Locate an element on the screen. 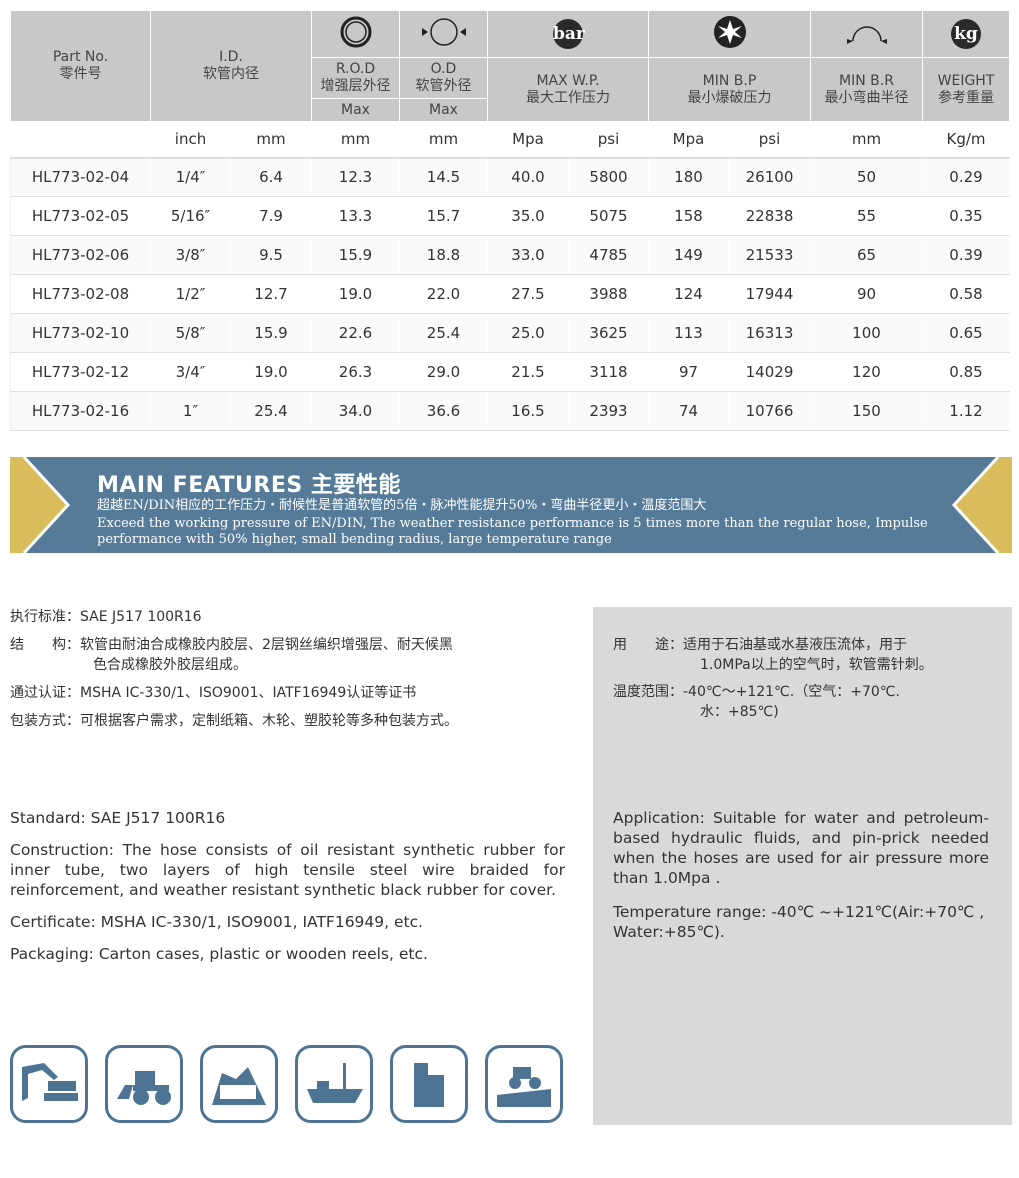  table-cell: 2393 is located at coordinates (608, 411).